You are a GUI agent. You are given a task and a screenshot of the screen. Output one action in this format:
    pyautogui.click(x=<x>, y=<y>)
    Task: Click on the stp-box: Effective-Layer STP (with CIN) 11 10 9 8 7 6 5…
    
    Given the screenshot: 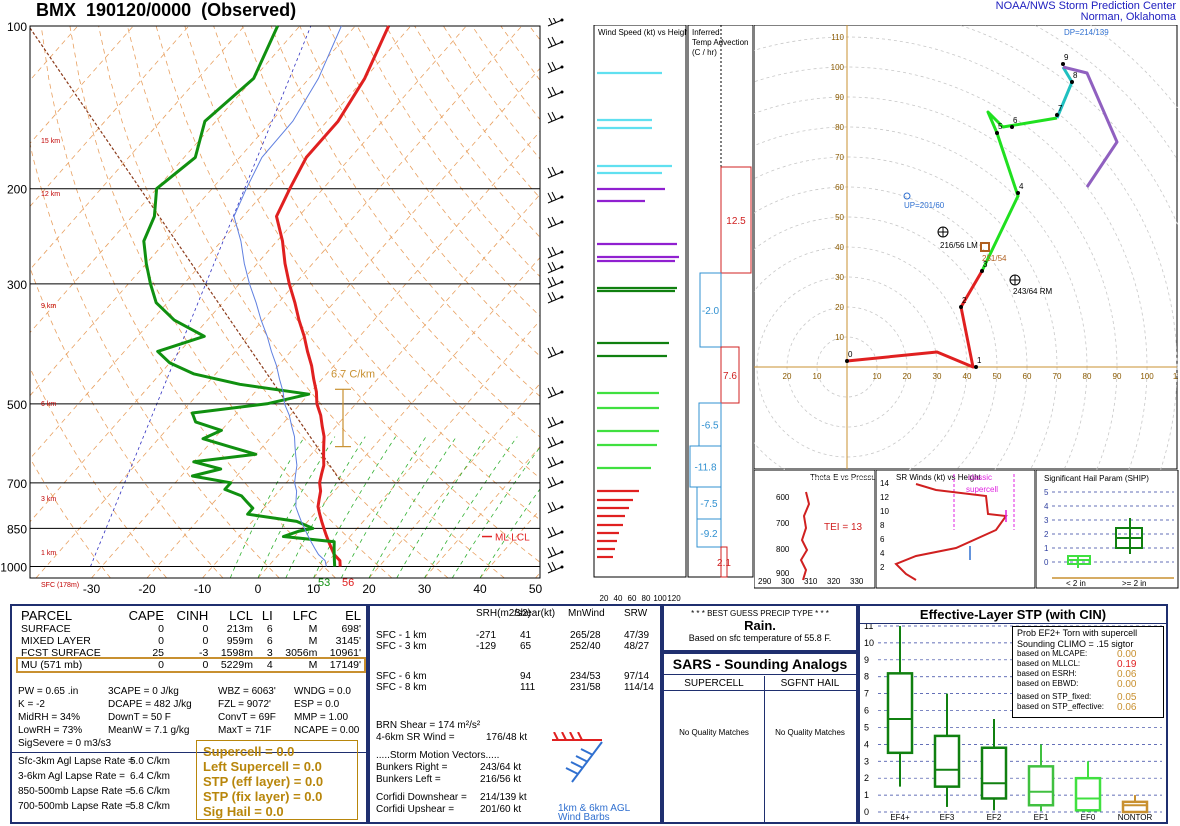 What is the action you would take?
    pyautogui.click(x=1013, y=714)
    